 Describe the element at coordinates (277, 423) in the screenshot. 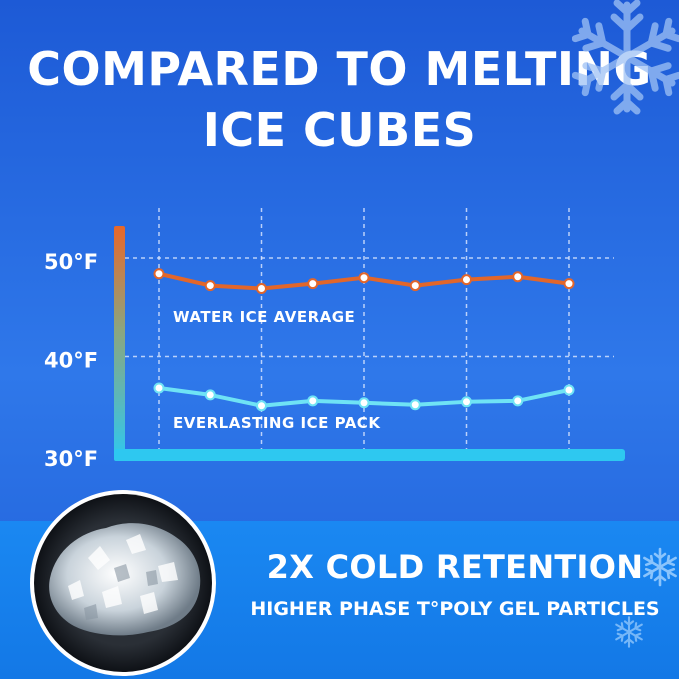

I see `series-label: EVERLASTING ICE PACK` at that location.